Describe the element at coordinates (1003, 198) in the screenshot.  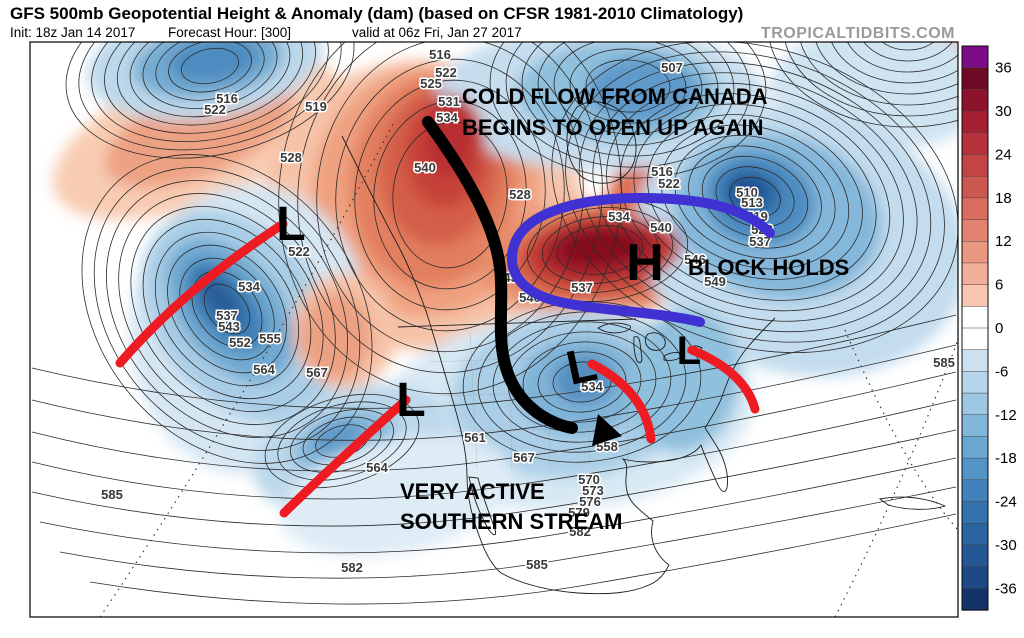
I see `colorbar-tick-label: 18` at that location.